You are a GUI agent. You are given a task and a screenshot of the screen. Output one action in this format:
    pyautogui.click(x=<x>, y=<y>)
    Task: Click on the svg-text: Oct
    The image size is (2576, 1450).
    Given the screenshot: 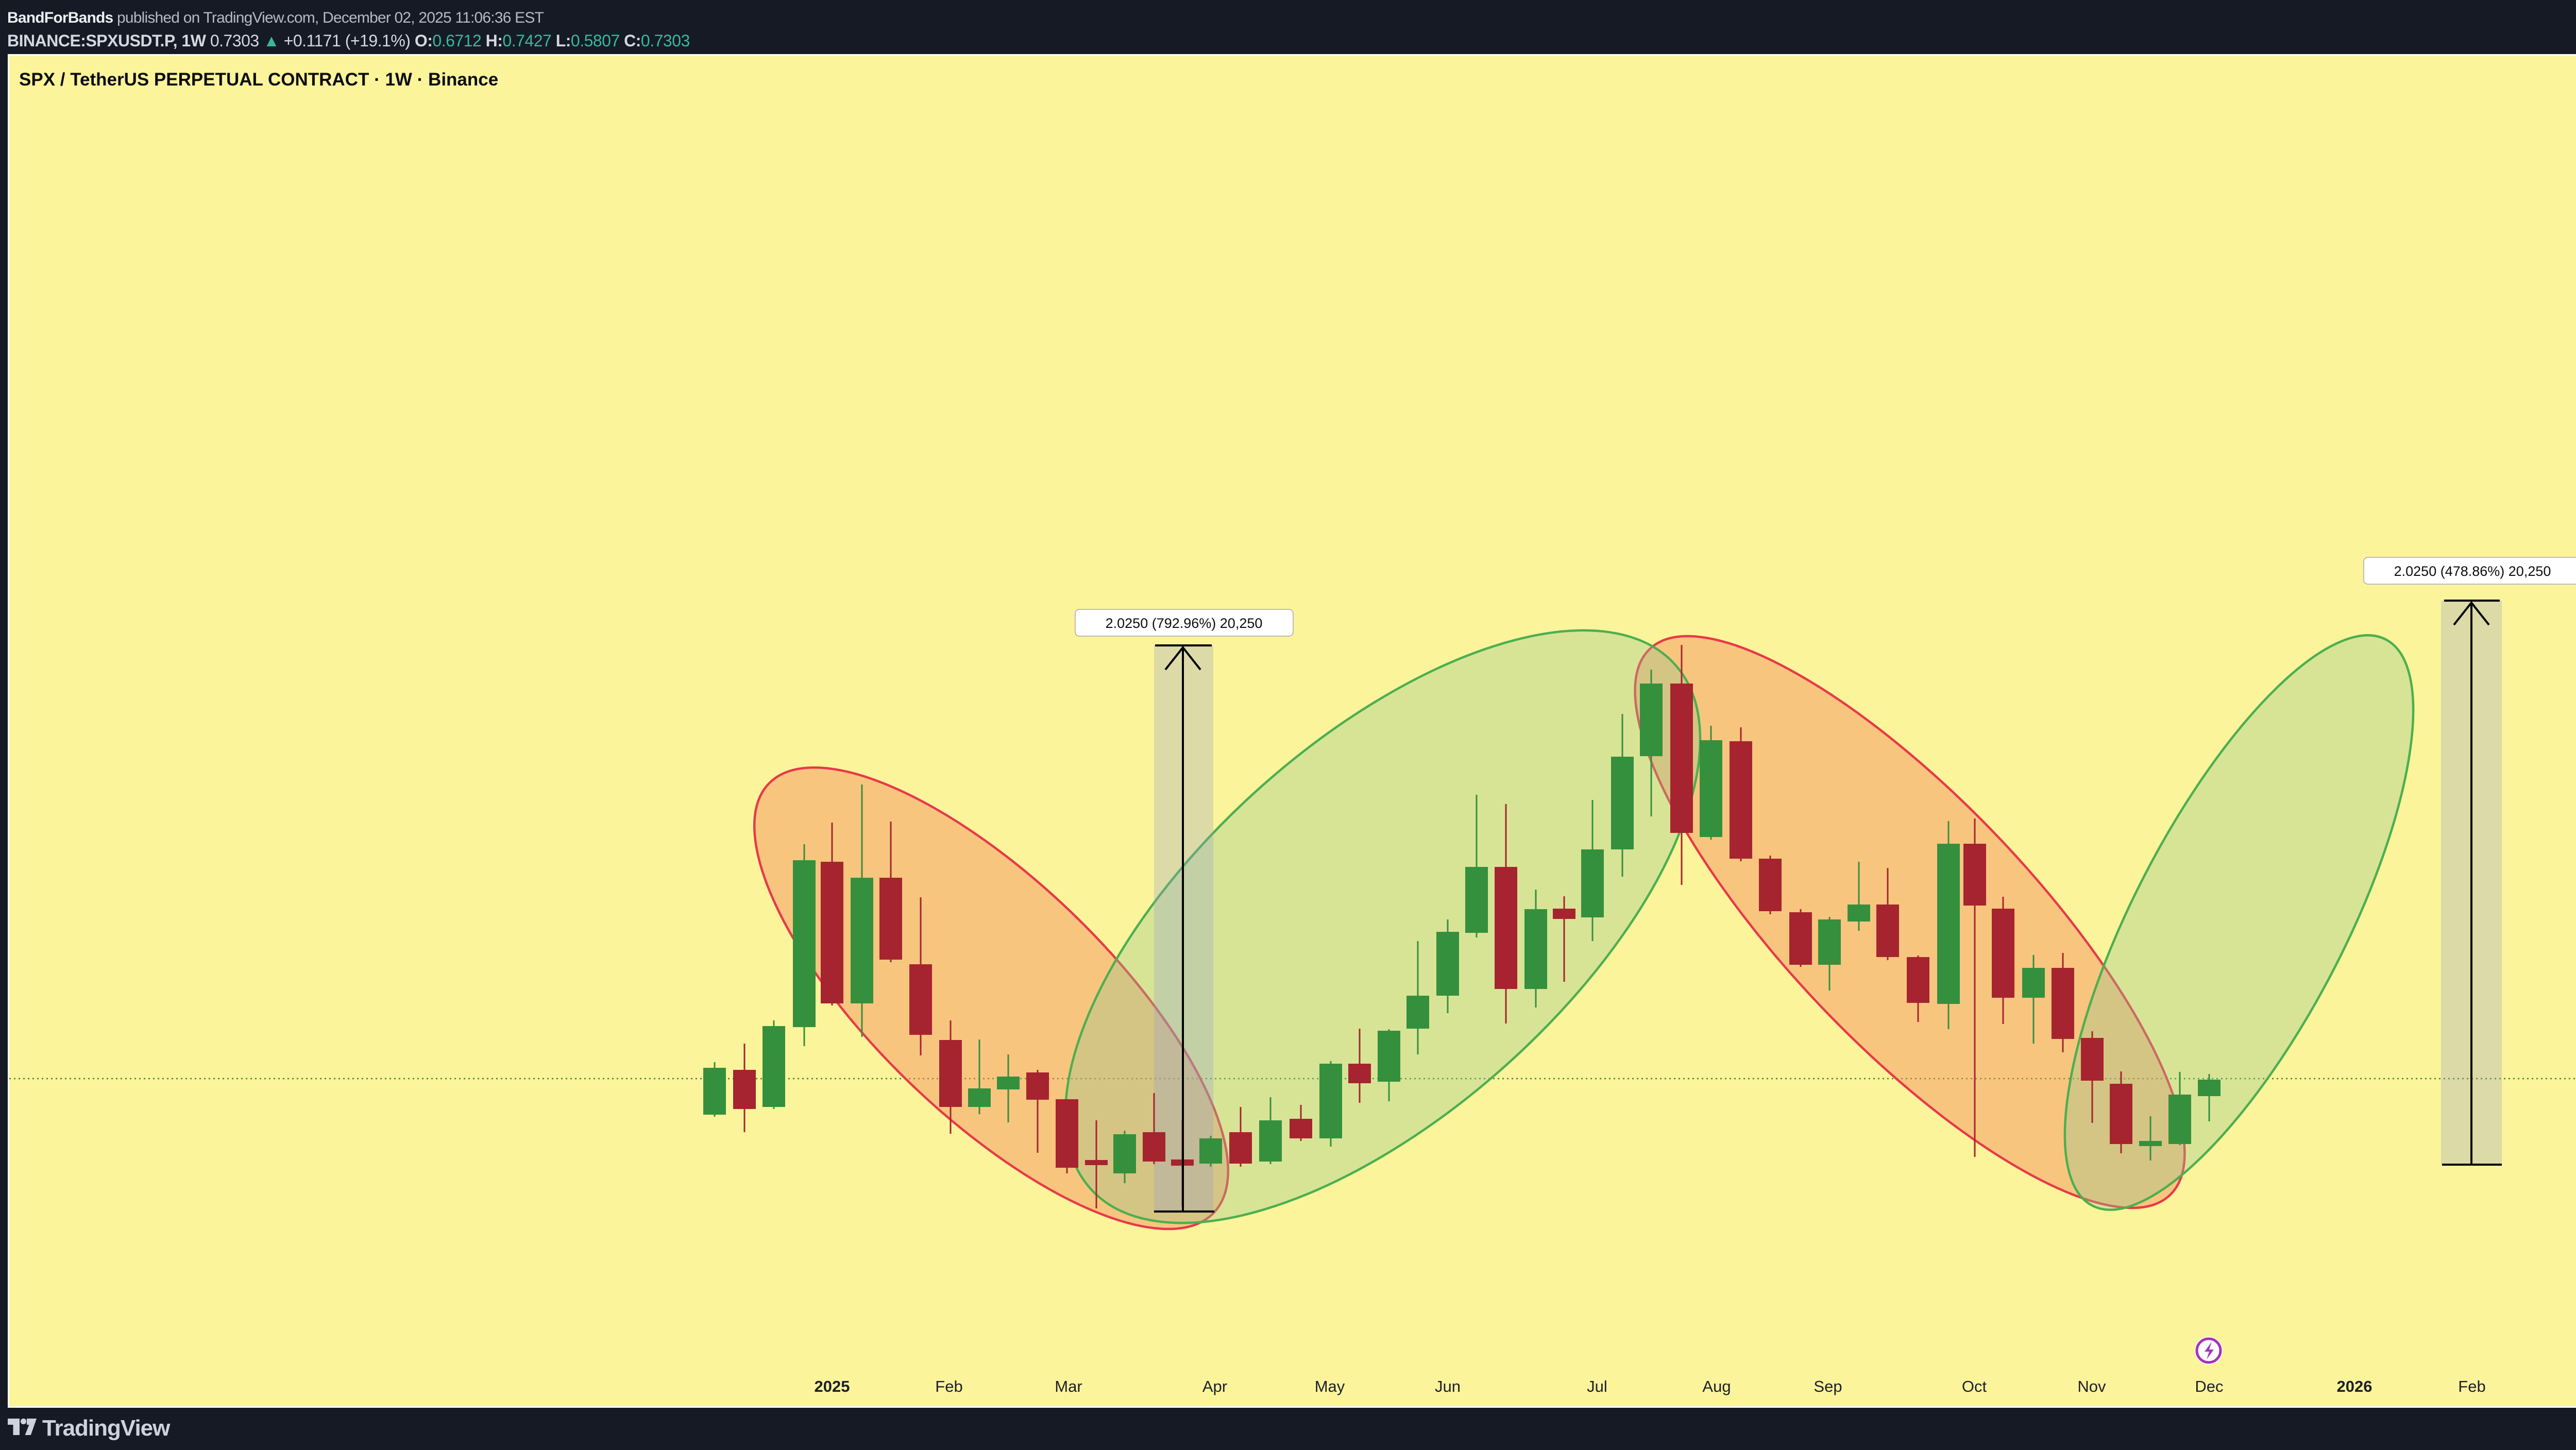 What is the action you would take?
    pyautogui.click(x=1974, y=1386)
    